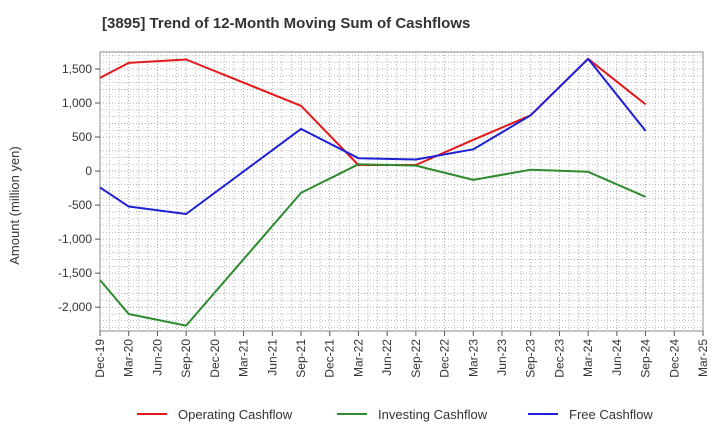  What do you see at coordinates (502, 357) in the screenshot?
I see `x-tick-label: Jun-23` at bounding box center [502, 357].